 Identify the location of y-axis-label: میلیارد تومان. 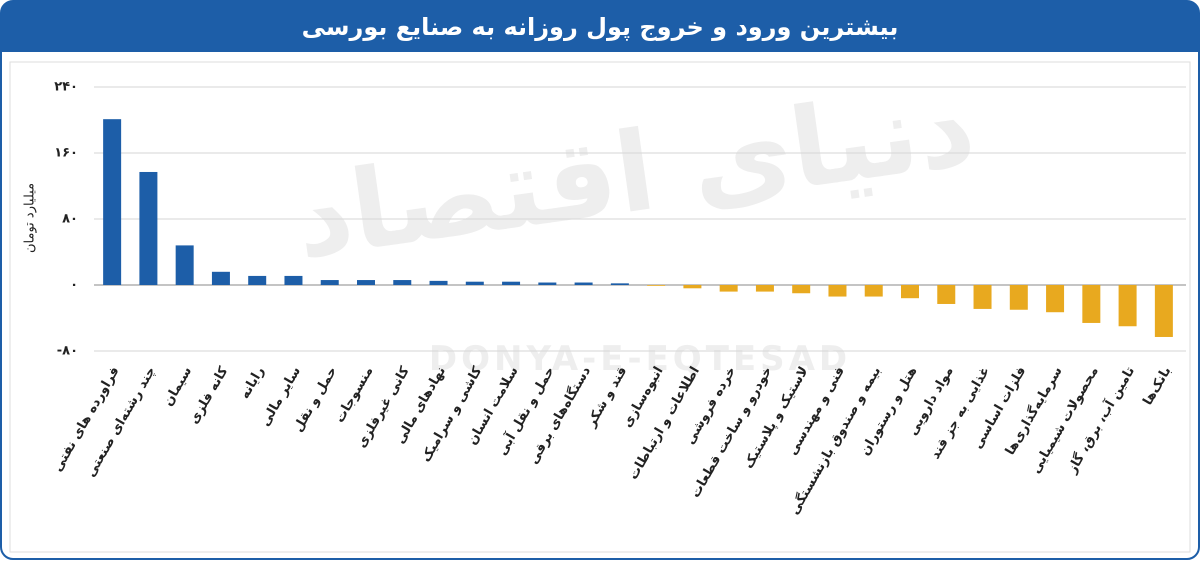
(30, 218).